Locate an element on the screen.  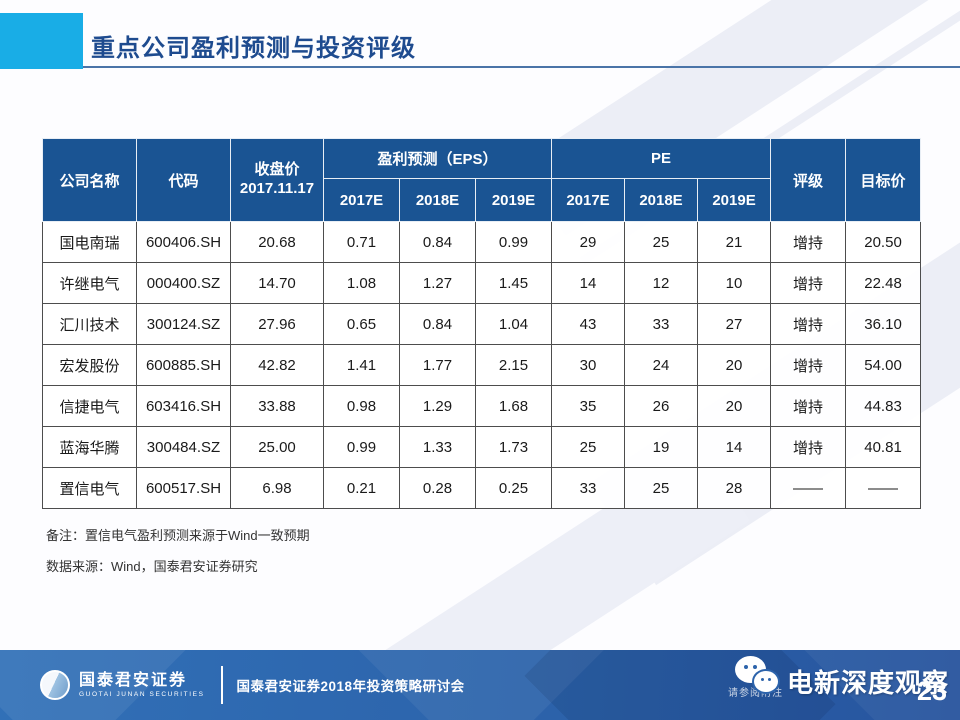
eps-2017e-cell: 0.99 is located at coordinates (361, 447).